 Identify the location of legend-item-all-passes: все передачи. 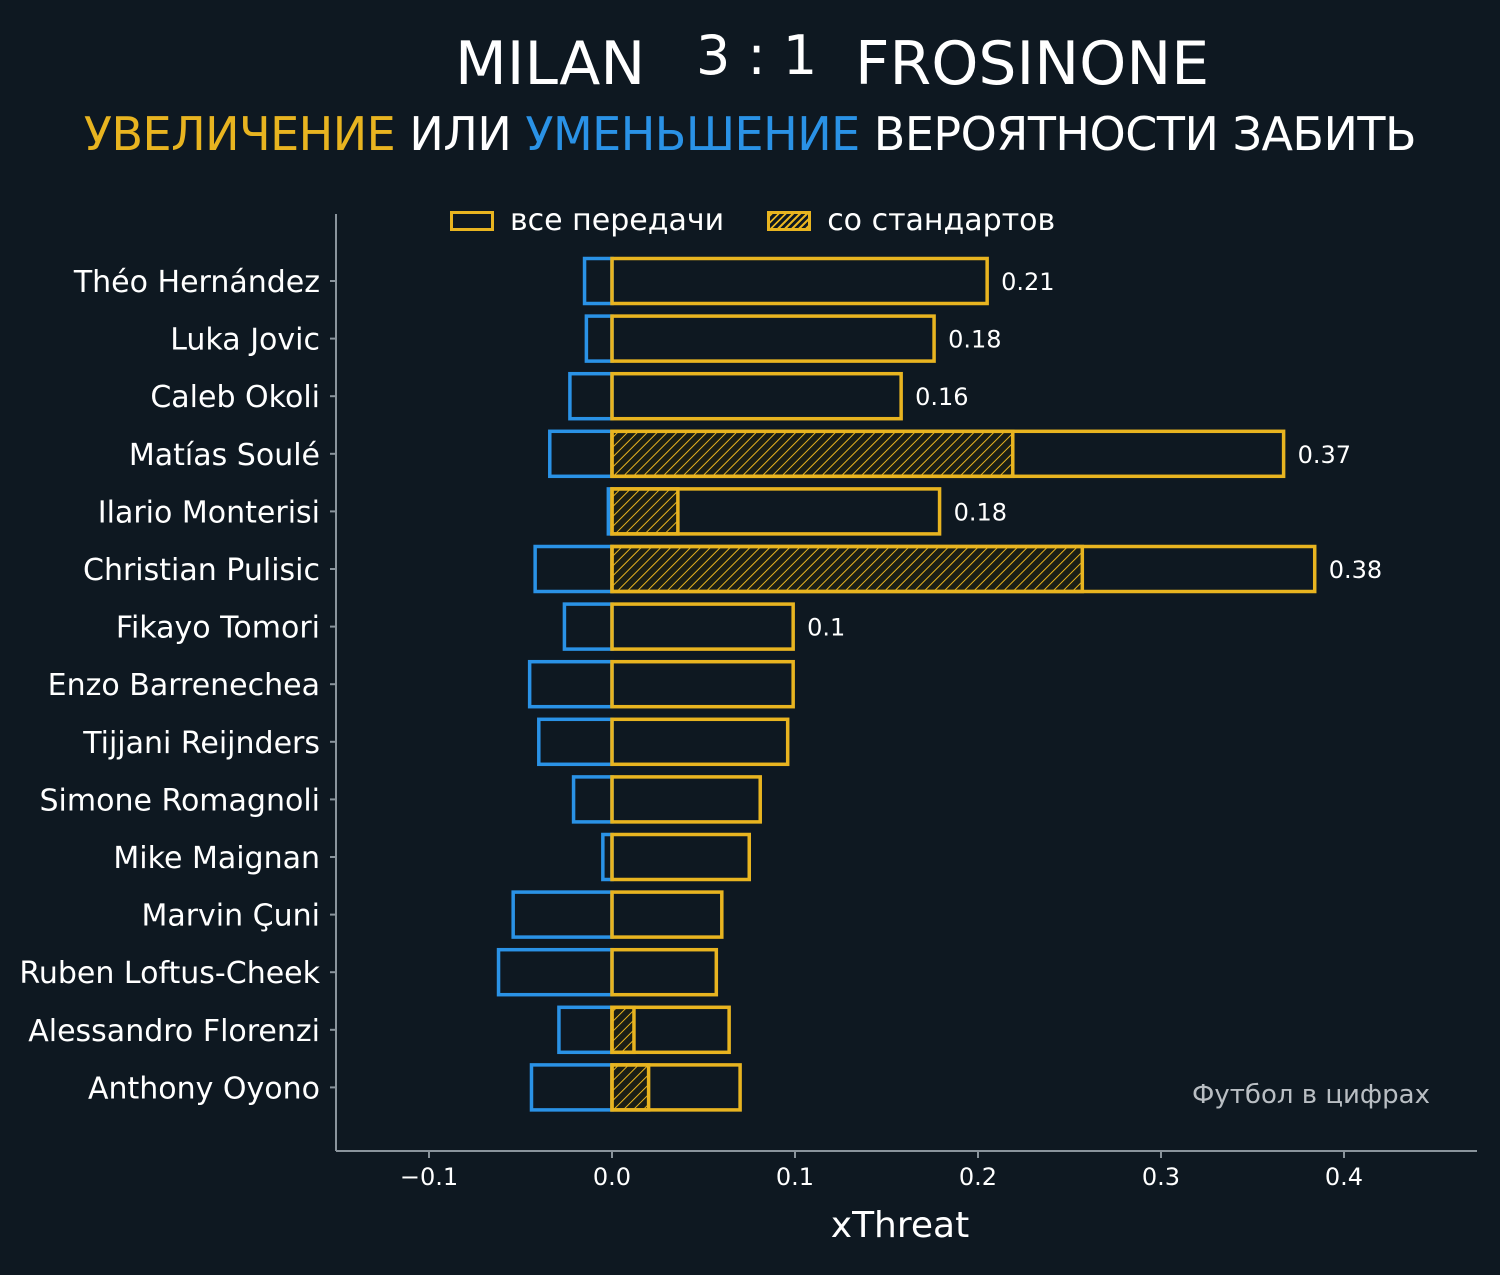
(587, 220).